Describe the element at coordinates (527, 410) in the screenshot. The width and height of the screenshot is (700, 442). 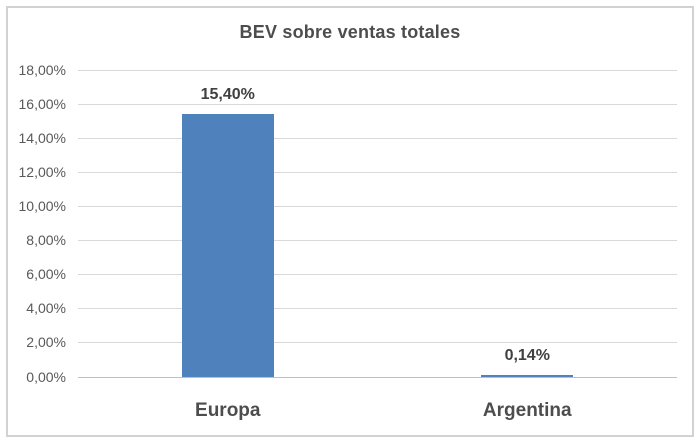
I see `x-axis-category-label: Argentina` at that location.